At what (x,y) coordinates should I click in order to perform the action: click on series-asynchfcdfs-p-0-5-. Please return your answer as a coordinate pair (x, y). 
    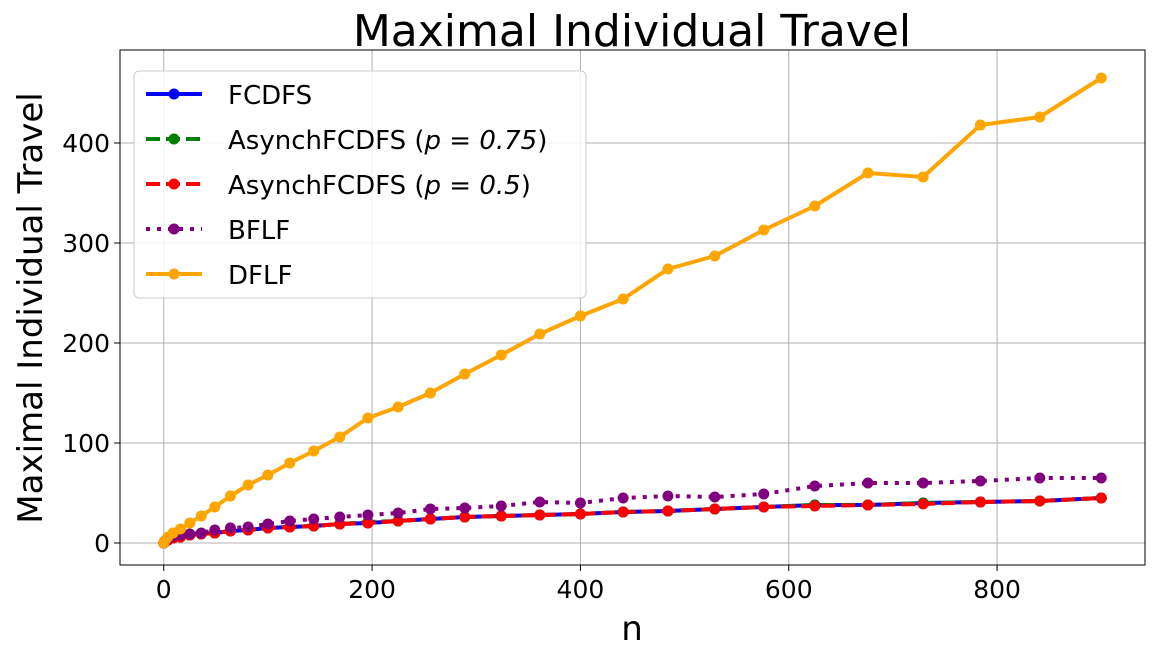
    Looking at the image, I should click on (632, 520).